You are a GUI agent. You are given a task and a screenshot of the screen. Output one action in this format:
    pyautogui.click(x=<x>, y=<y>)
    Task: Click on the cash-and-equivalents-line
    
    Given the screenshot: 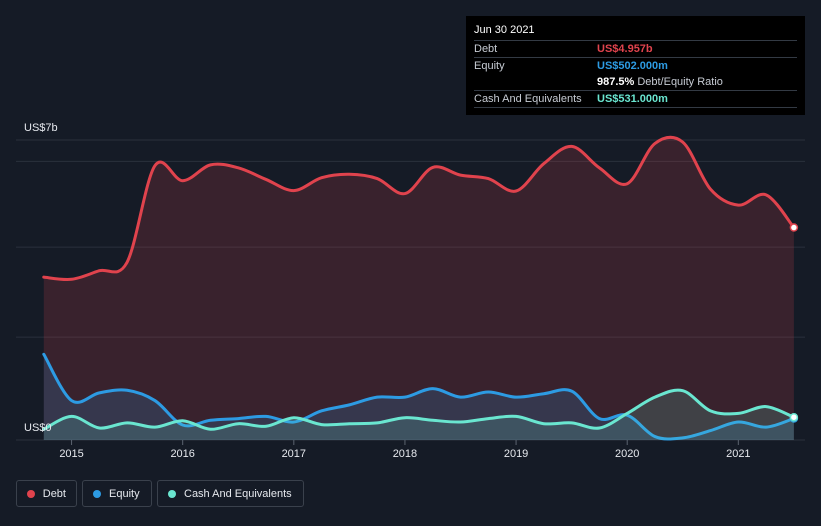 What is the action you would take?
    pyautogui.click(x=419, y=409)
    